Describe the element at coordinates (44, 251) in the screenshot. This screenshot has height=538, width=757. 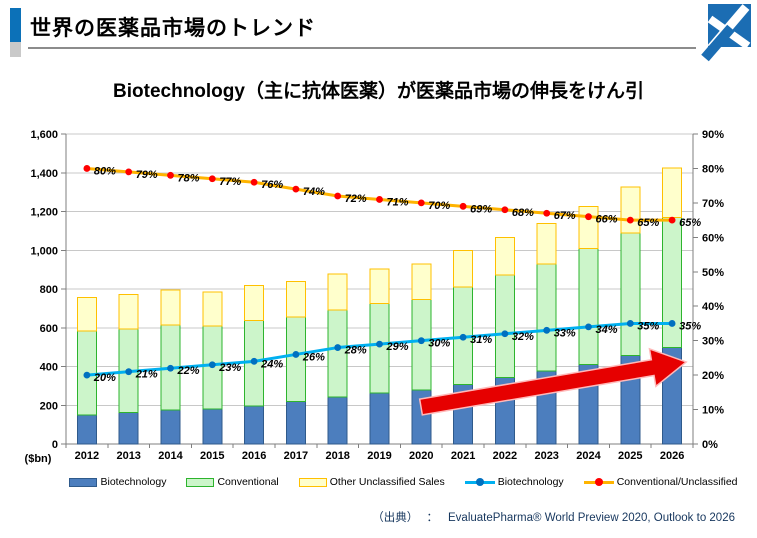
I see `y-axis-tick-label: 1,000` at that location.